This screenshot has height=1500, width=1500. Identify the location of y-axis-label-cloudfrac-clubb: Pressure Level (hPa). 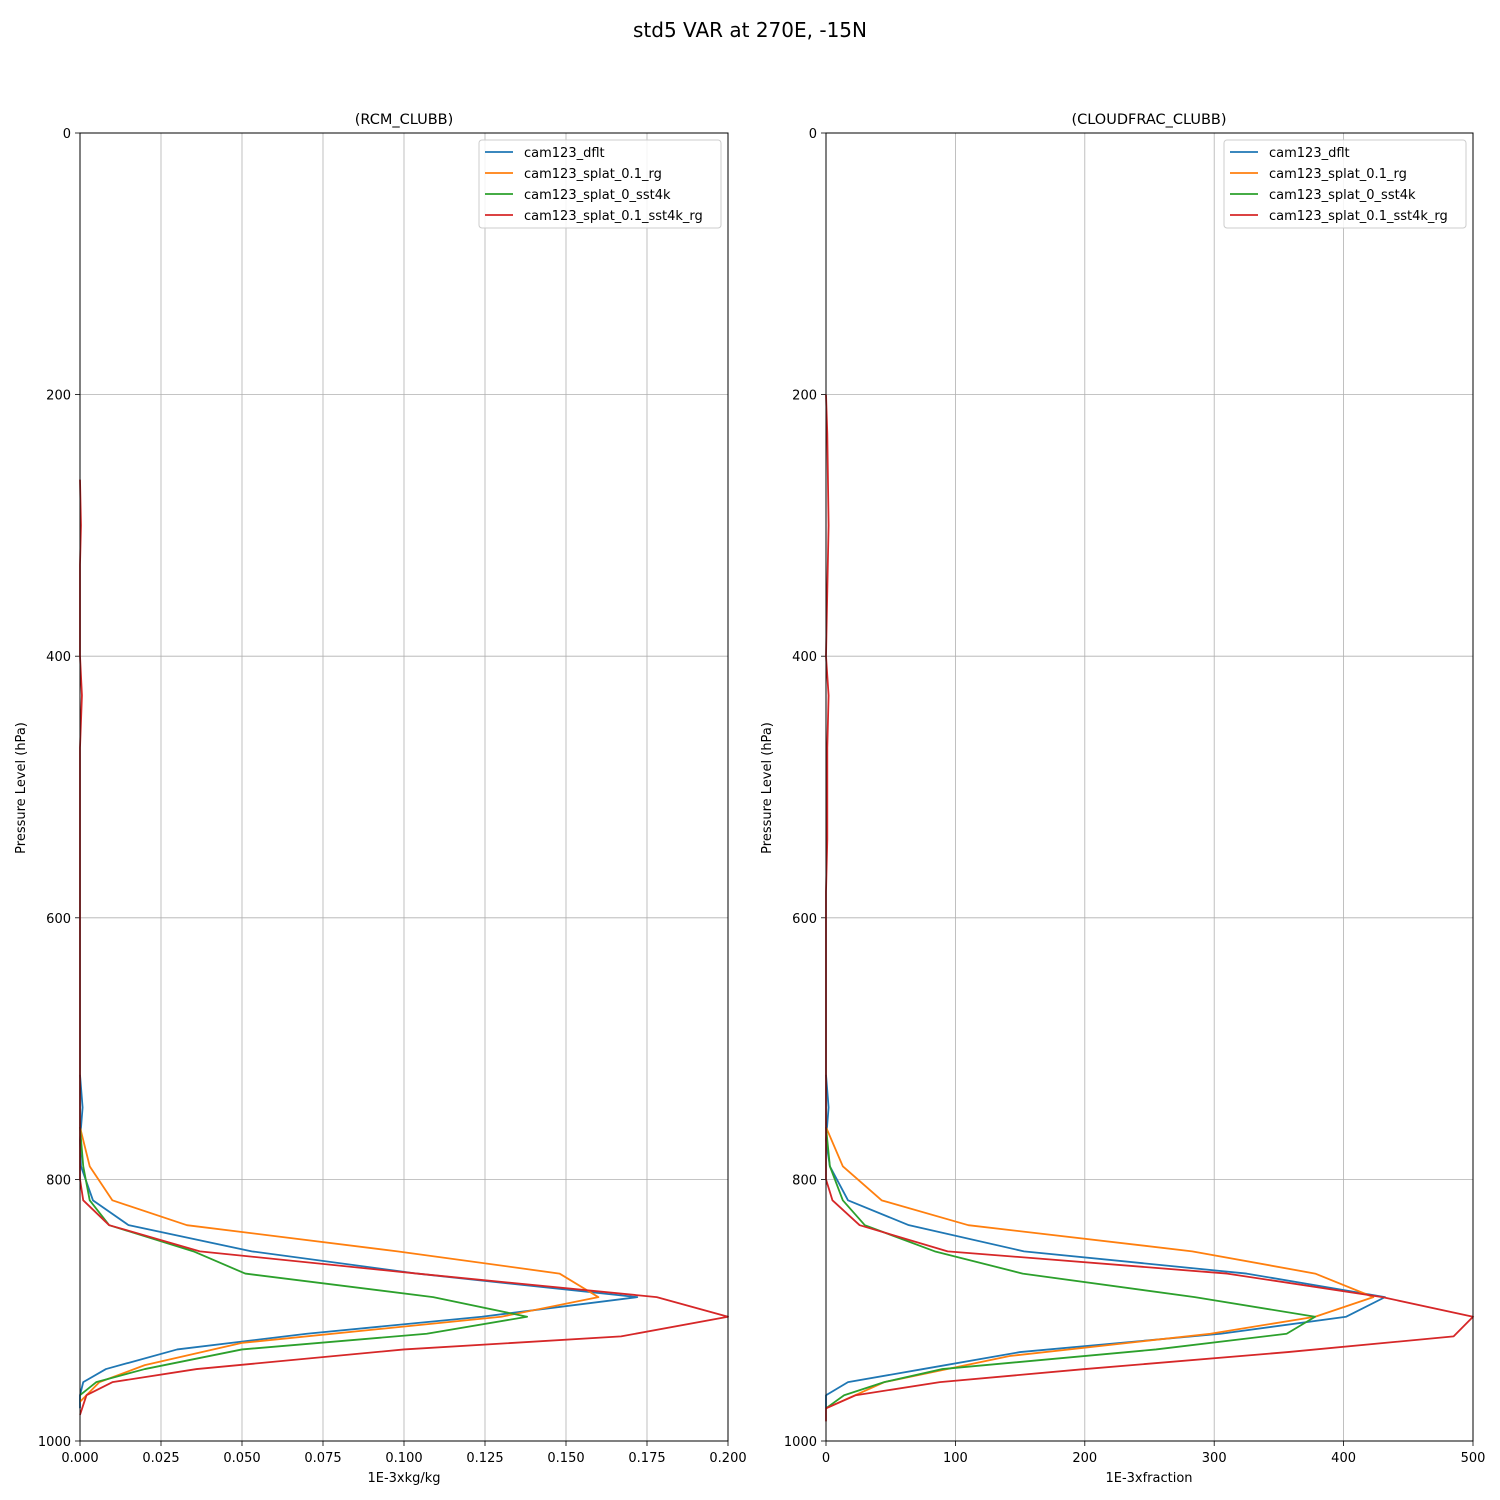
(767, 788).